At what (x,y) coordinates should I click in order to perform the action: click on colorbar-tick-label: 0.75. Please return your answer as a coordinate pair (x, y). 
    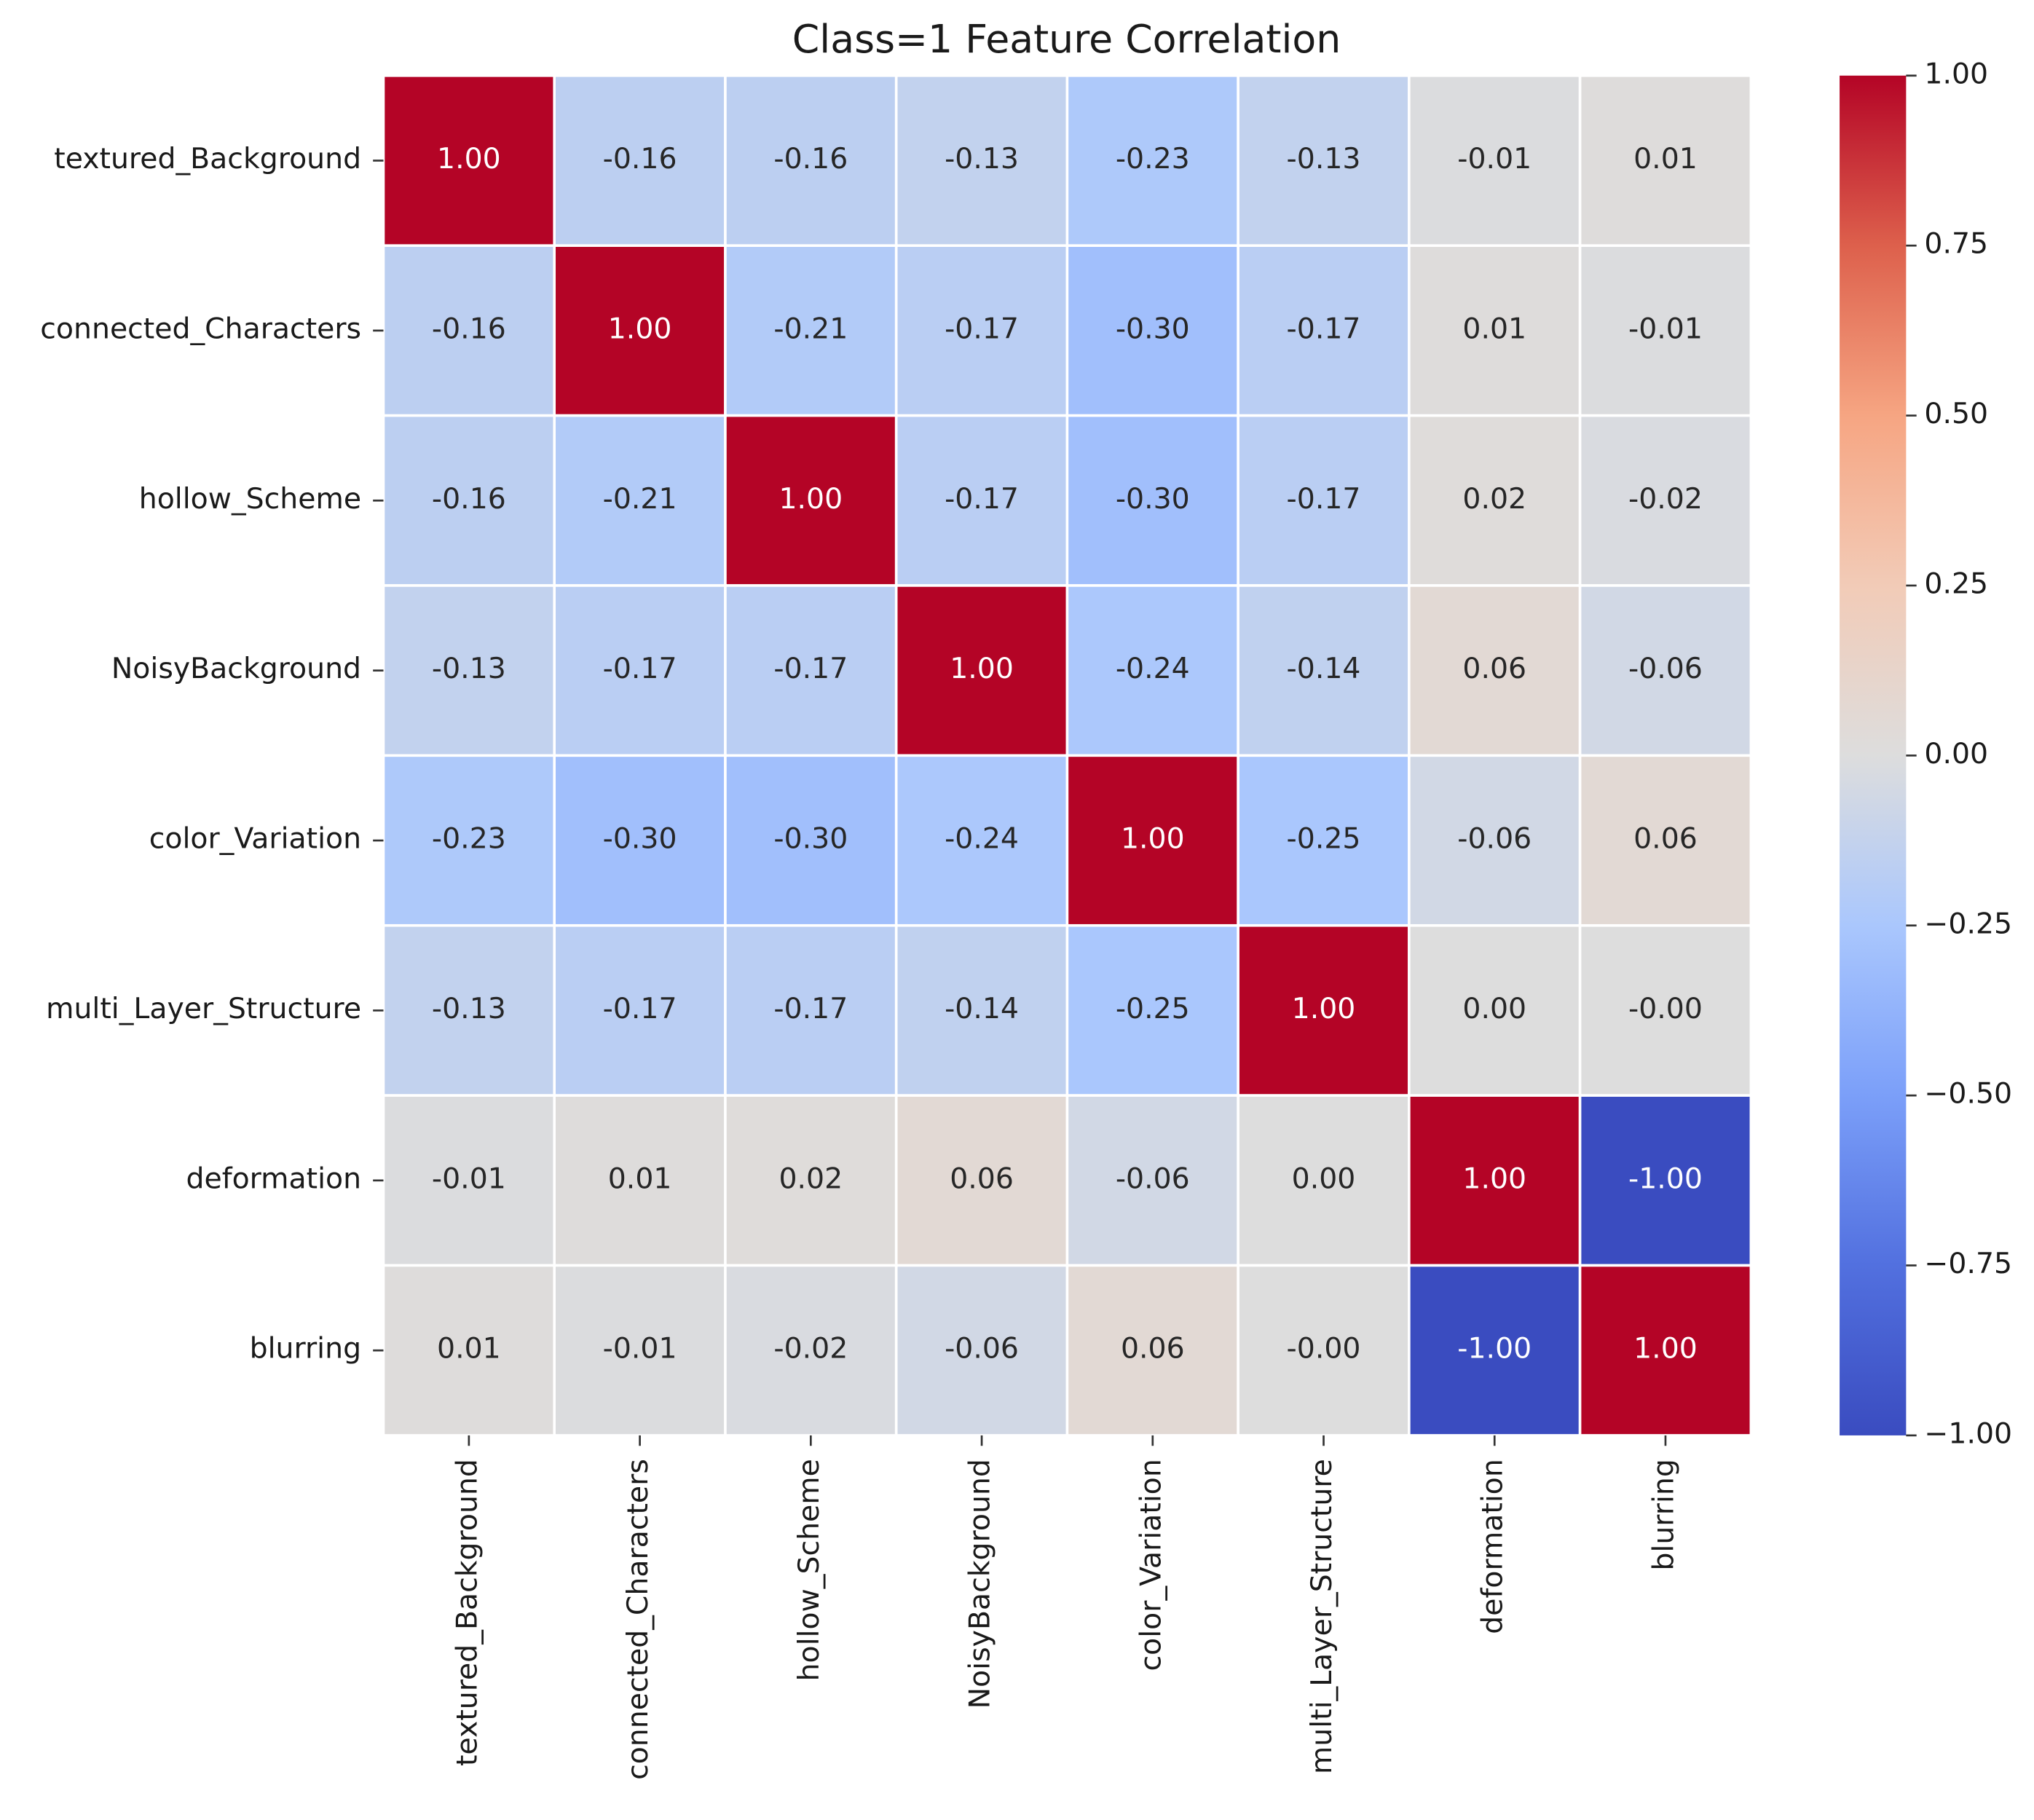
    Looking at the image, I should click on (1956, 244).